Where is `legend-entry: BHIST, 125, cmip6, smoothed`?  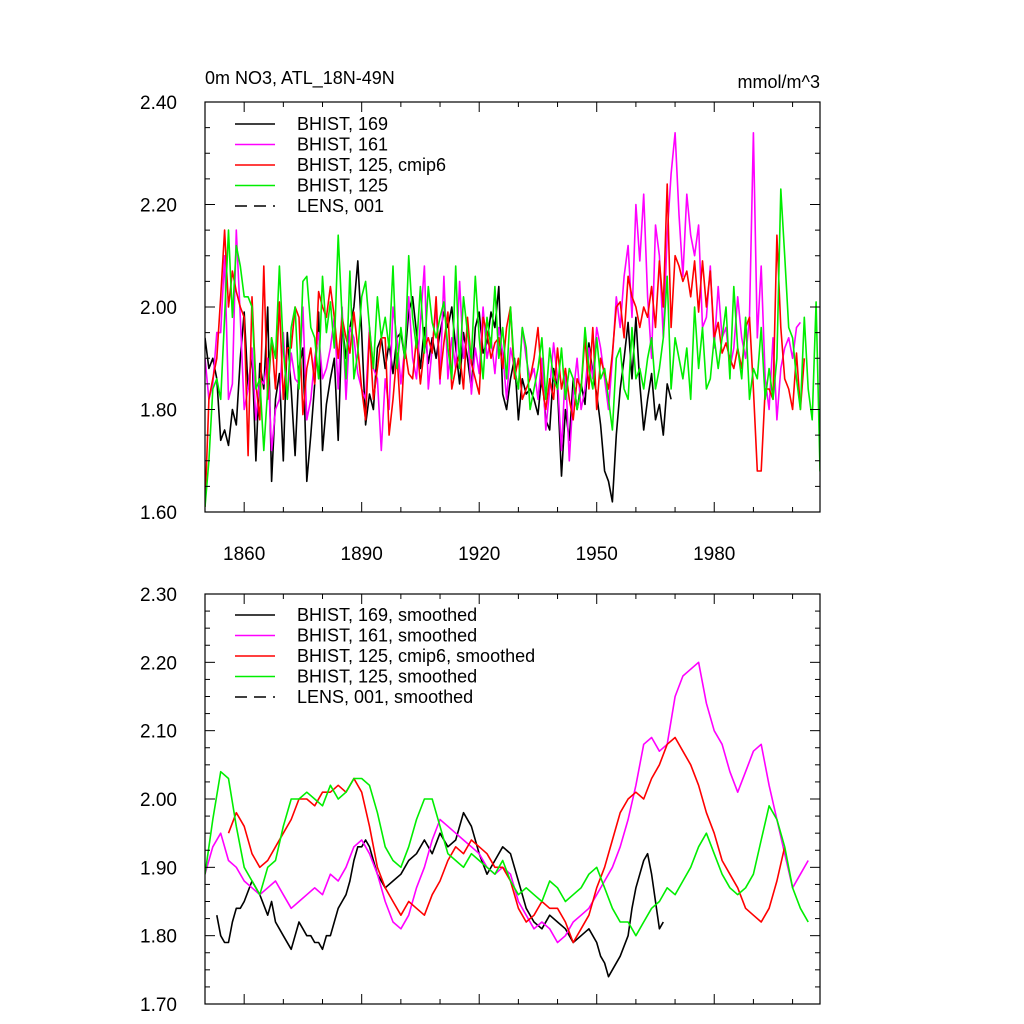 legend-entry: BHIST, 125, cmip6, smoothed is located at coordinates (385, 656).